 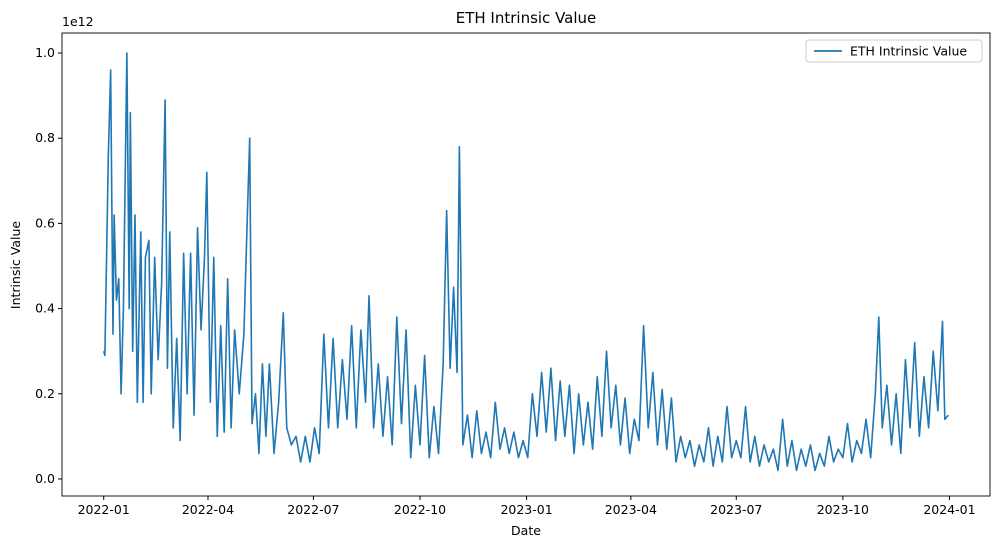 I want to click on y-tick-label: 1.0, so click(x=45, y=52).